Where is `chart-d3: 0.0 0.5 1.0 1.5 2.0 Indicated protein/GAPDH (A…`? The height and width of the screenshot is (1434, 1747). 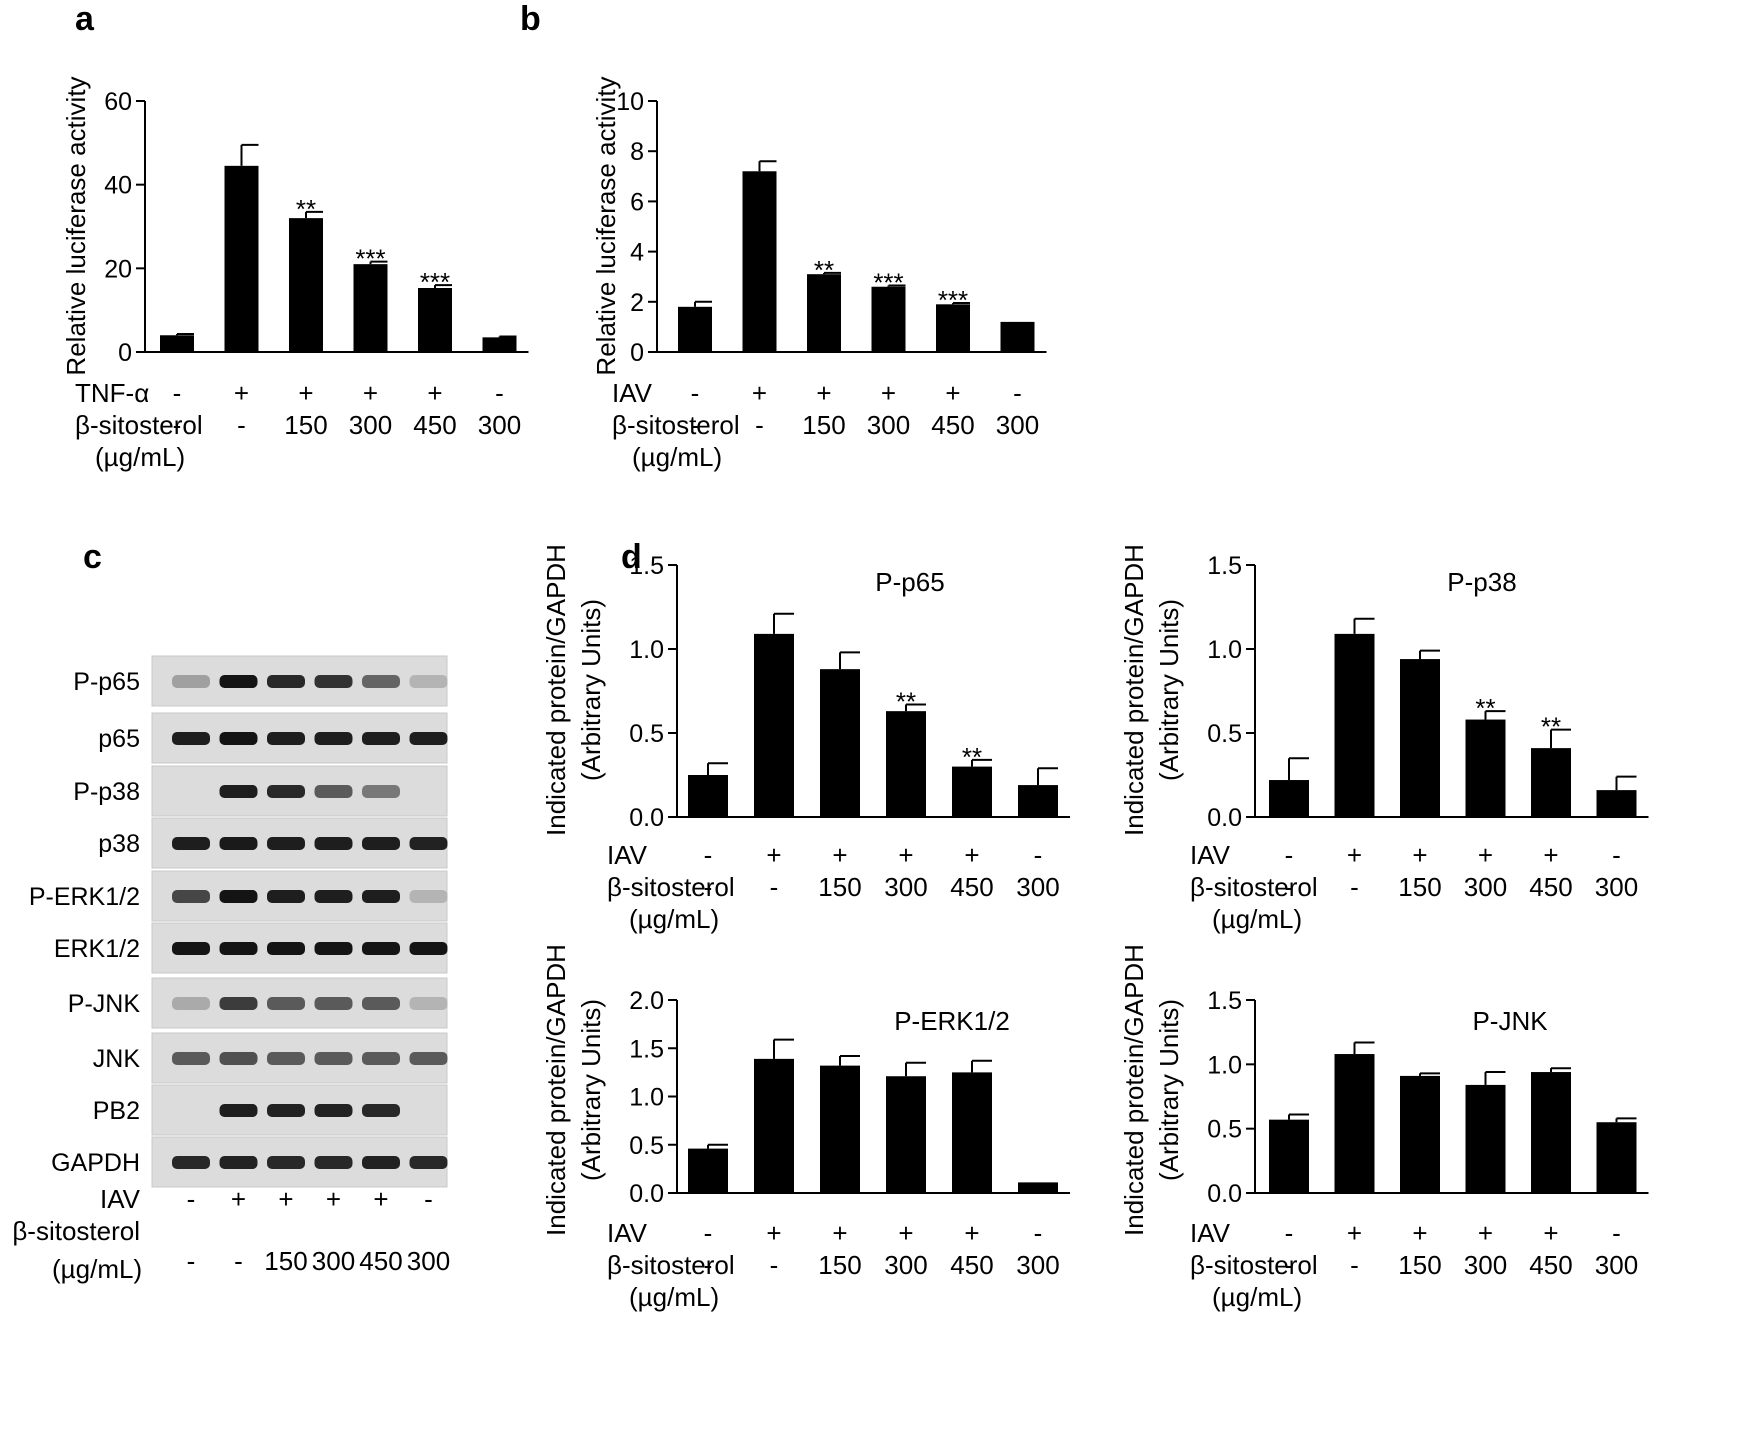 chart-d3: 0.0 0.5 1.0 1.5 2.0 Indicated protein/GAPDH (A… is located at coordinates (805, 1128).